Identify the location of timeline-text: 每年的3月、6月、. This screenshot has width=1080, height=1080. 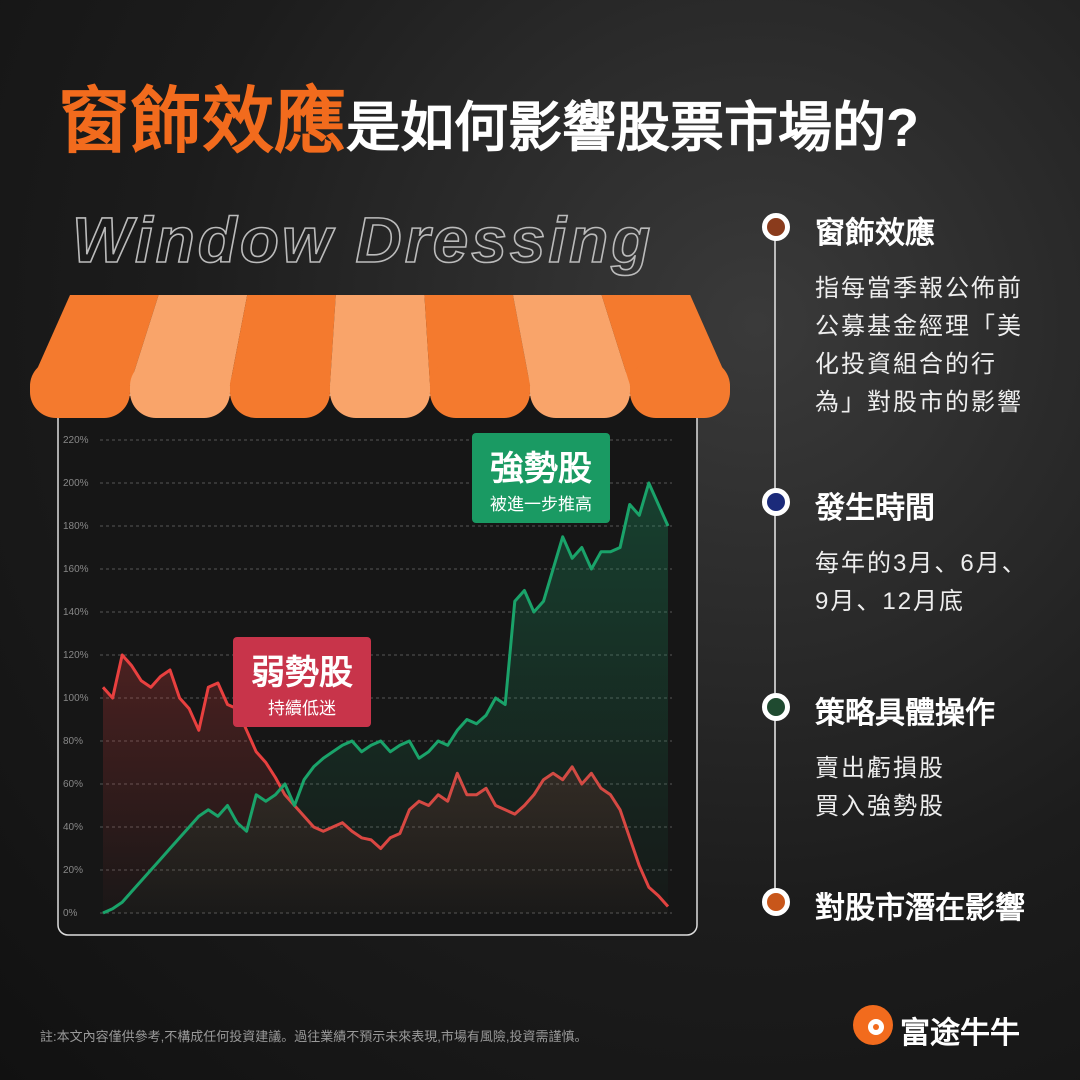
(921, 563).